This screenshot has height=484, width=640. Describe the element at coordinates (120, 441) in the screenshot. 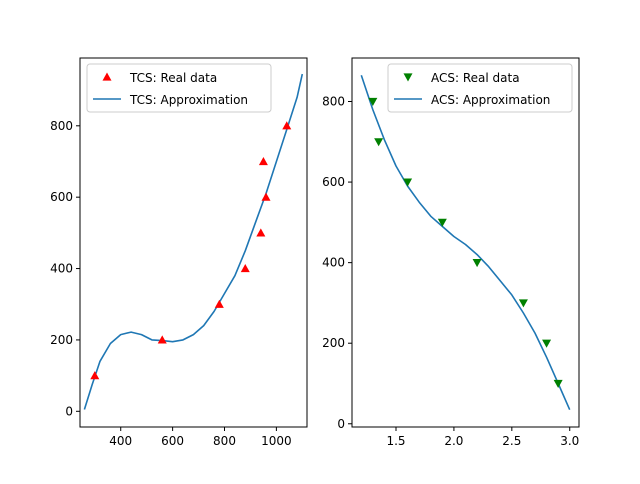

I see `x-tick-label: 400` at that location.